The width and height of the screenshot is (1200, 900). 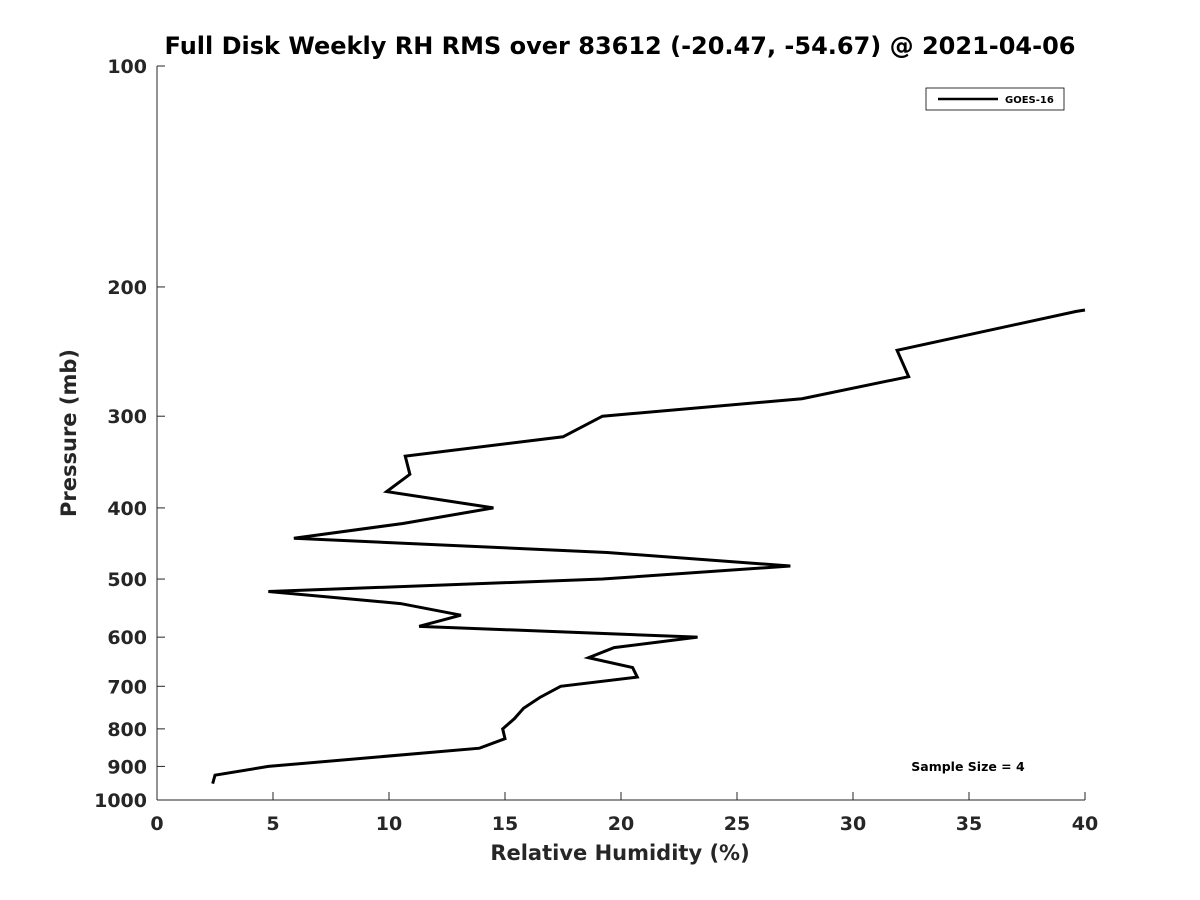 I want to click on x-axis-label: Relative Humidity (%), so click(x=619, y=853).